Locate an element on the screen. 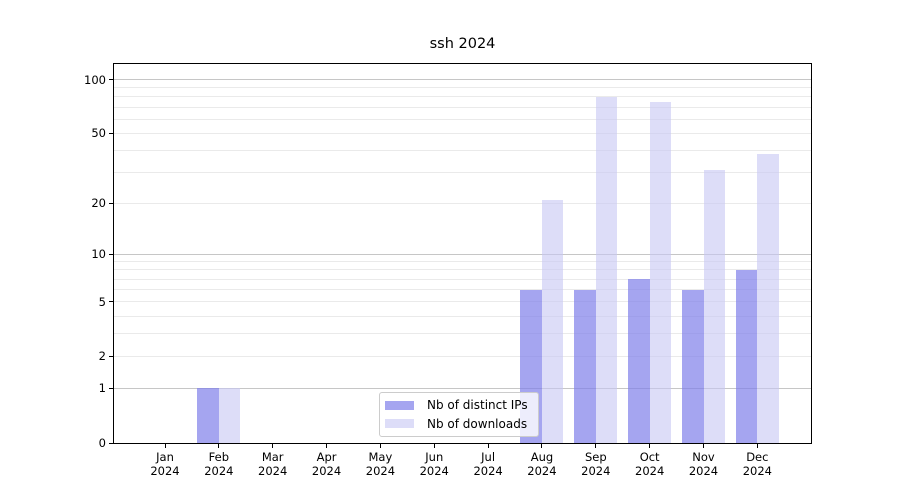 This screenshot has width=900, height=500. y-axis-tick-label: 50 is located at coordinates (98, 133).